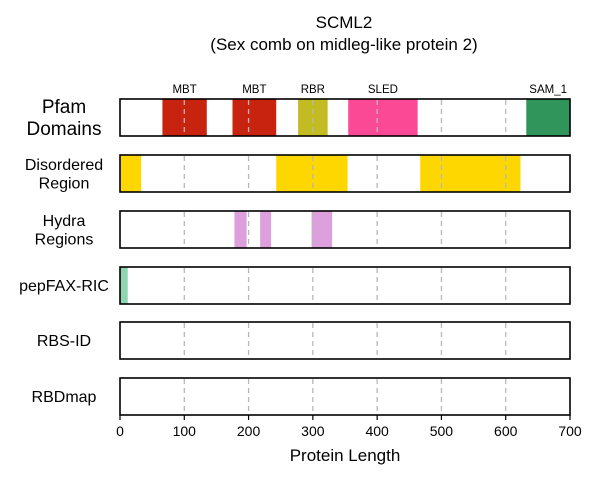  I want to click on x-tick-label: 500, so click(442, 431).